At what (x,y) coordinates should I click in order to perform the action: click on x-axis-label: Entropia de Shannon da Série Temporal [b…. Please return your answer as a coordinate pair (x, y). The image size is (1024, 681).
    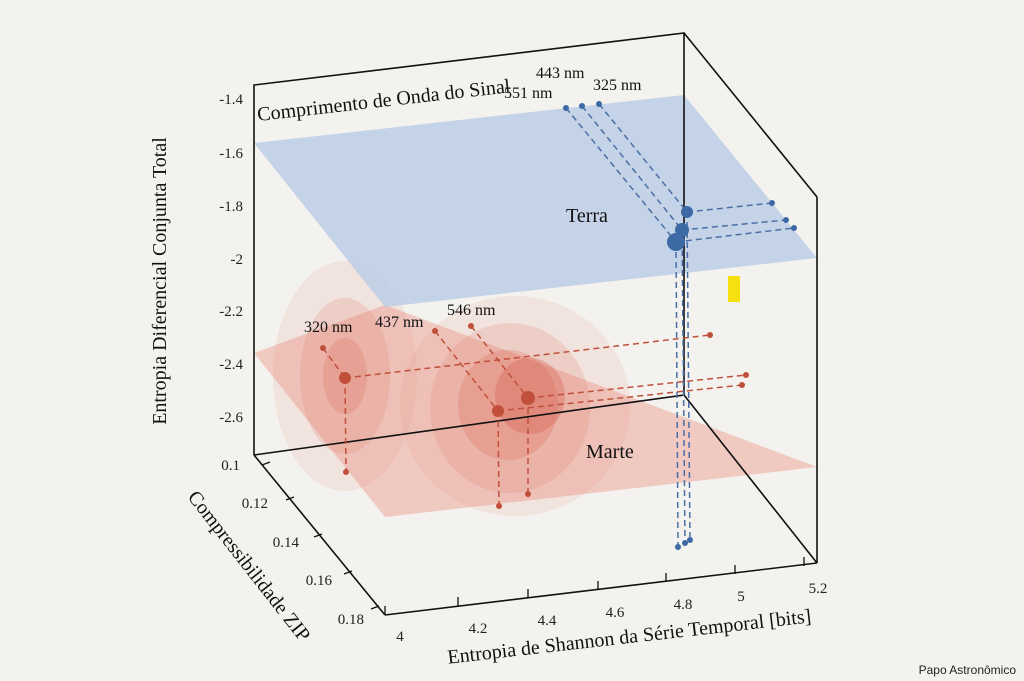
    Looking at the image, I should click on (629, 636).